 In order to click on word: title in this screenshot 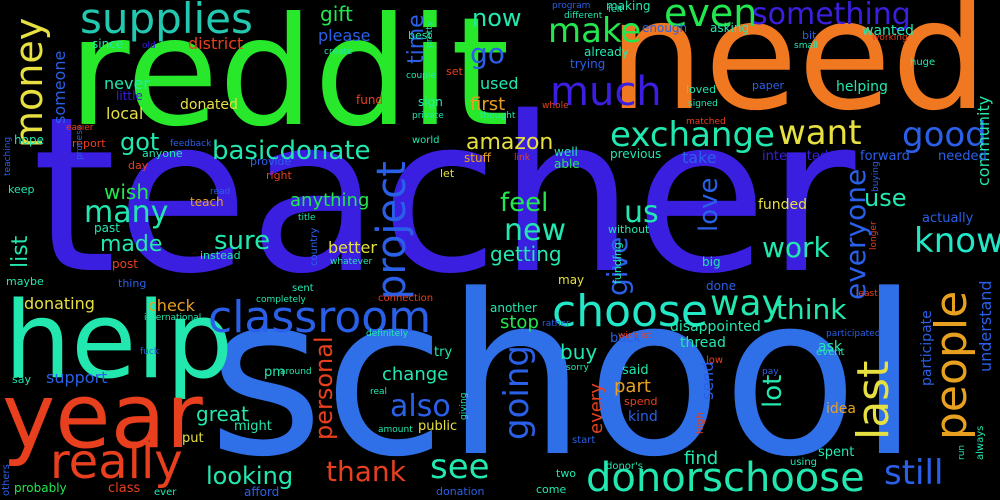, I will do `click(307, 218)`.